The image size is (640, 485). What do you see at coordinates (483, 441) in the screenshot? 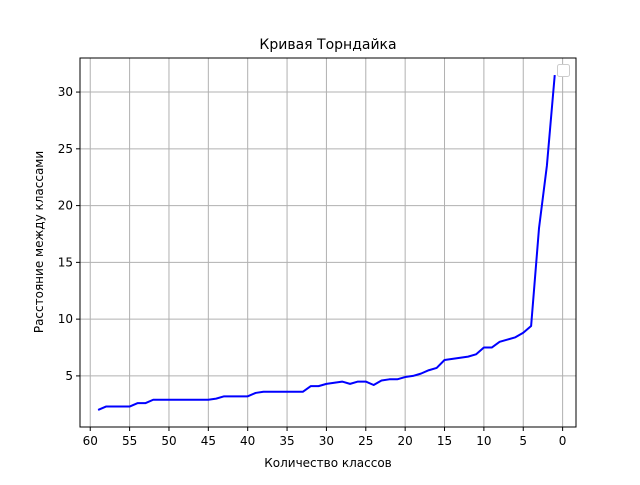
I see `x-tick-label: 10` at bounding box center [483, 441].